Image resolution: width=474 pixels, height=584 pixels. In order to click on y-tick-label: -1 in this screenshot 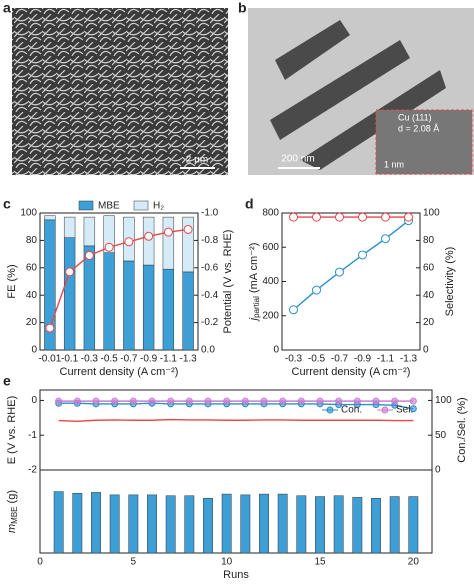, I will do `click(32, 435)`.